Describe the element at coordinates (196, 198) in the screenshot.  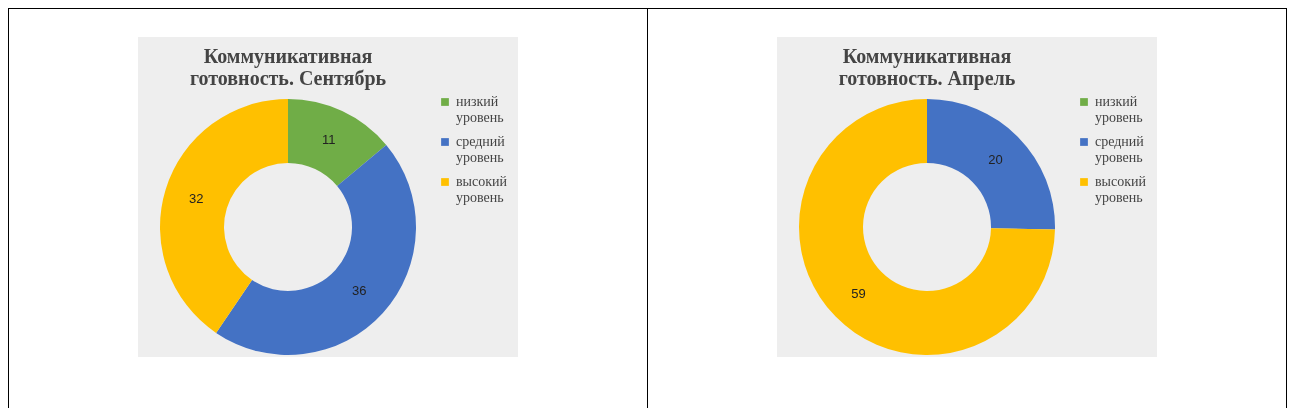
I see `data-label: 32` at that location.